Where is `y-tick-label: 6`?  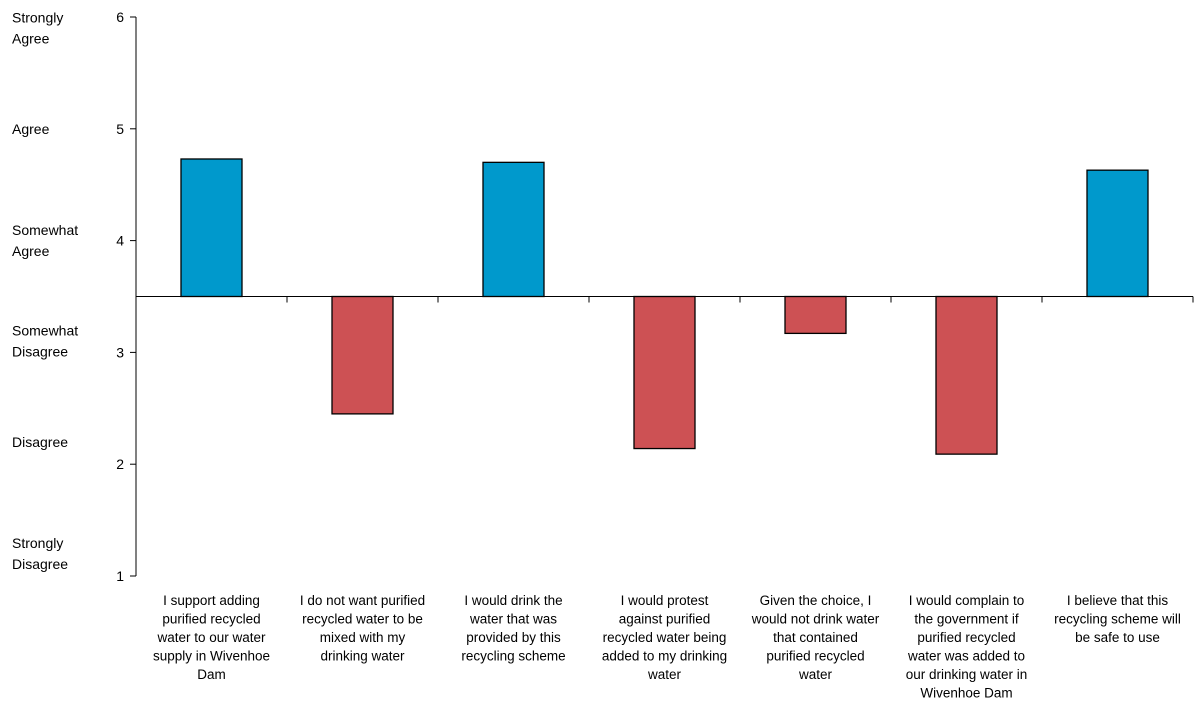 y-tick-label: 6 is located at coordinates (120, 17).